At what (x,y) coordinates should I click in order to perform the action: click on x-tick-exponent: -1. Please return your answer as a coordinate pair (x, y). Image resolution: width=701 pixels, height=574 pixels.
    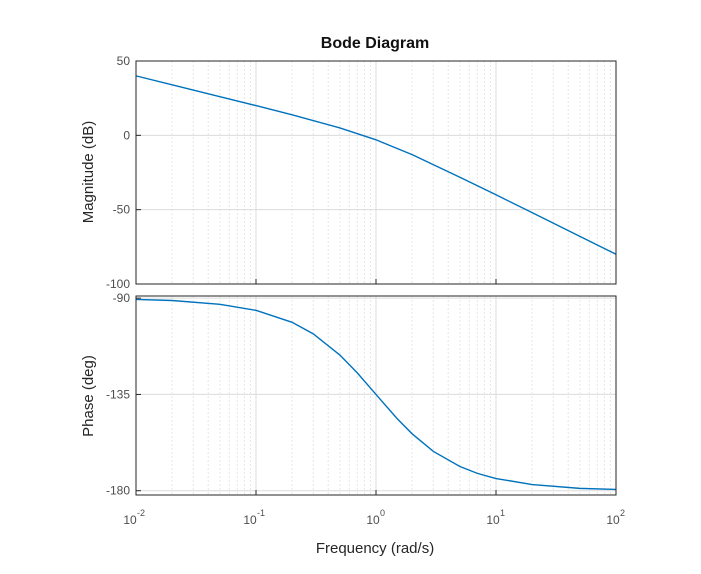
    Looking at the image, I should click on (261, 513).